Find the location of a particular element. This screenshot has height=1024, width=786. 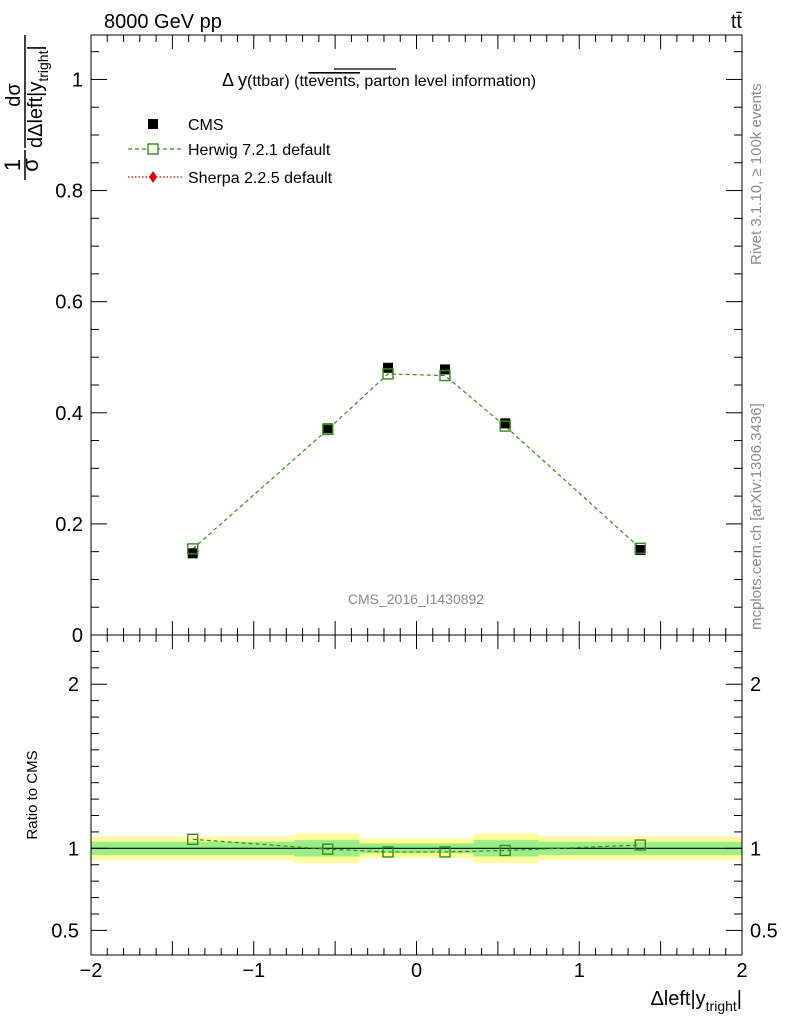

legend-entry-cms: CMS is located at coordinates (186, 125).